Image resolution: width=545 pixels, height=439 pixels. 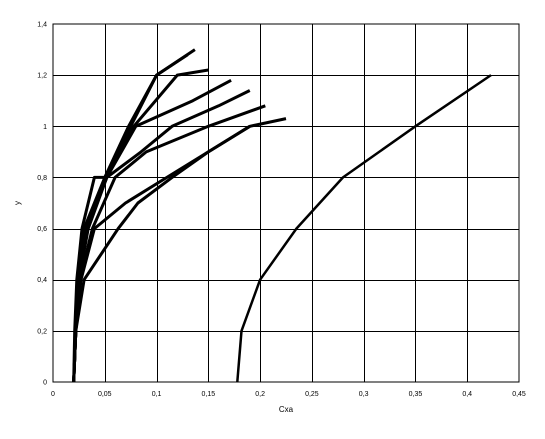 I want to click on x-tick-label: 0, so click(x=53, y=394).